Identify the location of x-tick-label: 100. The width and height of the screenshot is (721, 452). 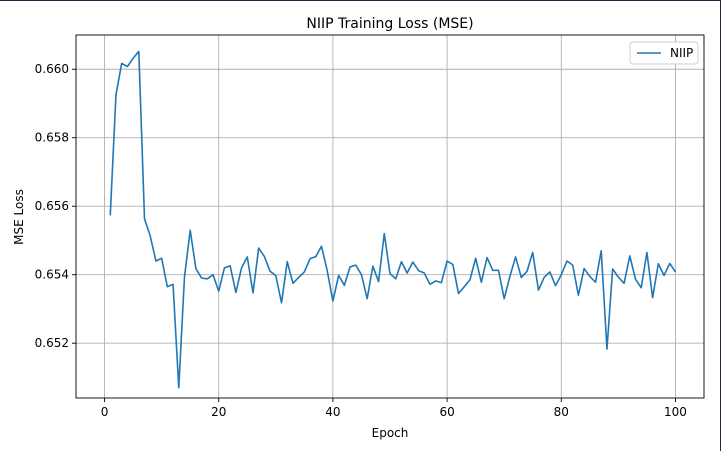
(675, 412).